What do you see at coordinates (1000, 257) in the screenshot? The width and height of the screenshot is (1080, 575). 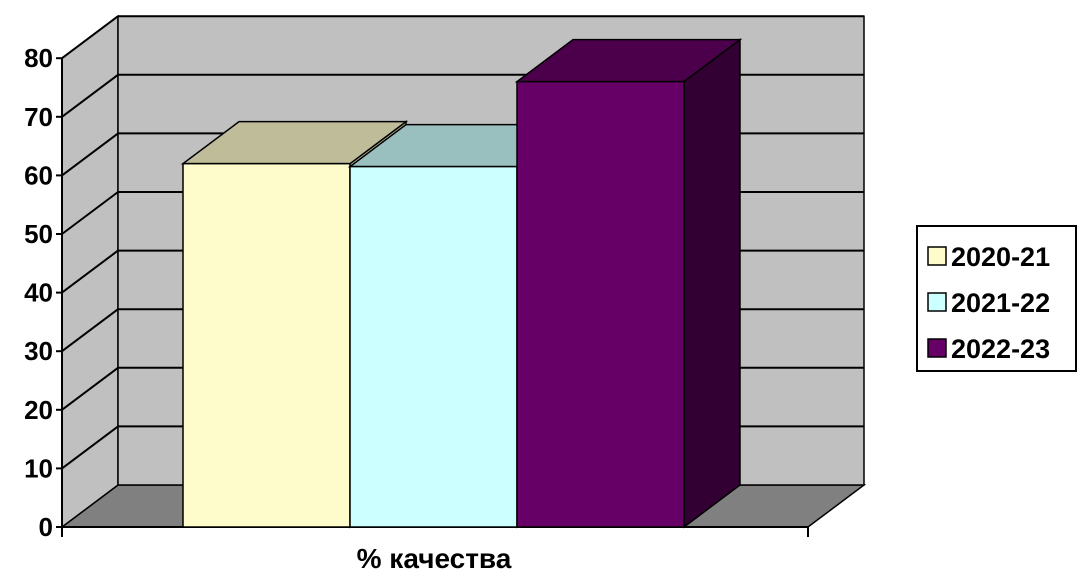 I see `legend-label-2020-21: 2020-21` at bounding box center [1000, 257].